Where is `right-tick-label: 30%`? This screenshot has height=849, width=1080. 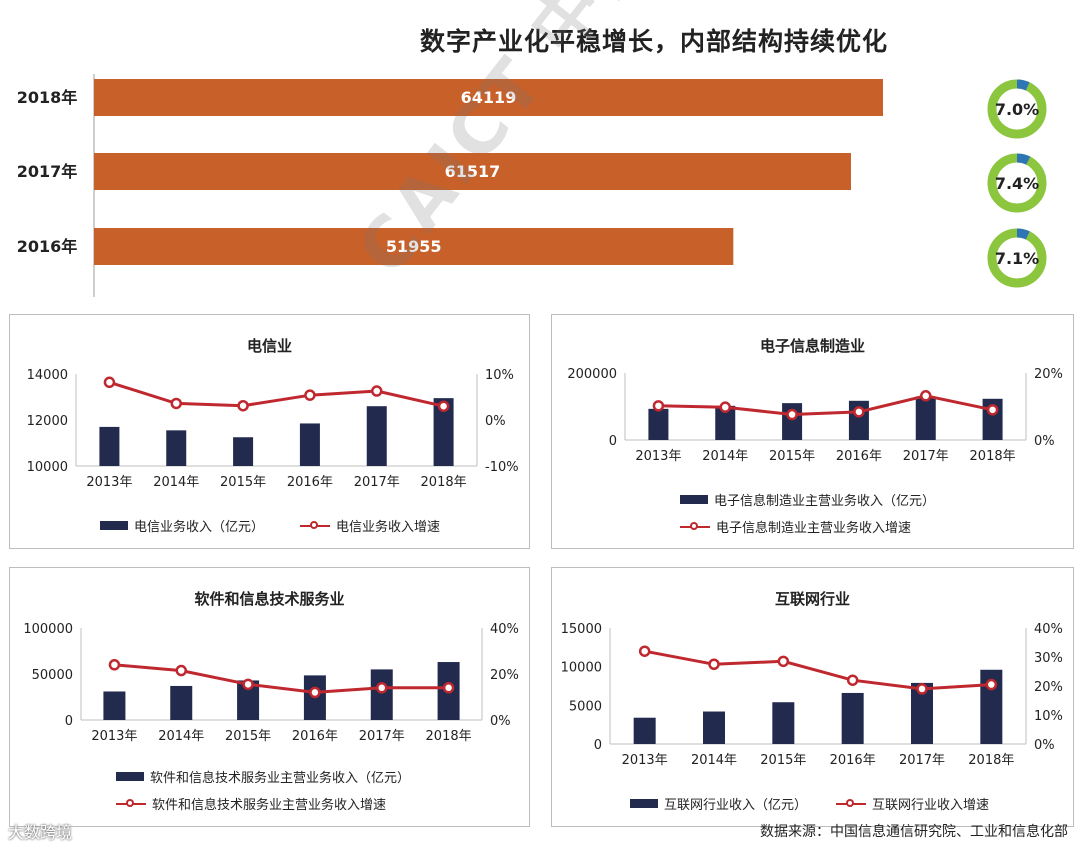
right-tick-label: 30% is located at coordinates (1048, 658).